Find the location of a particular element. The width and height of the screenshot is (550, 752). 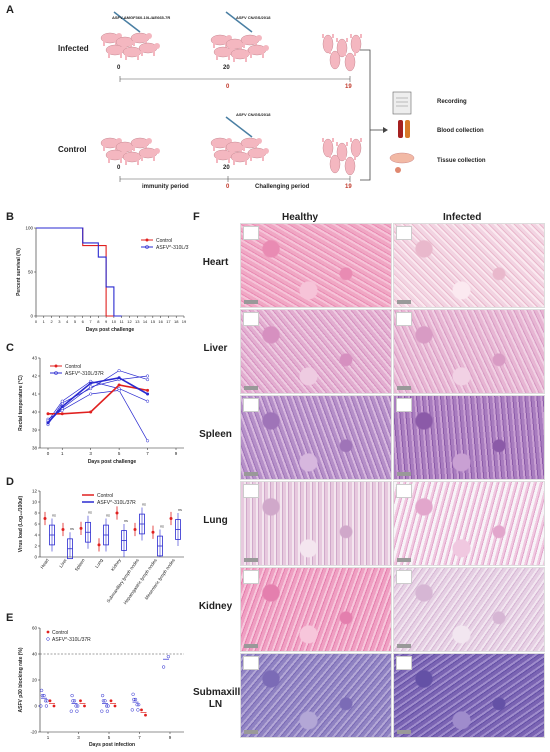

x-tick-label: 0 is located at coordinates (48, 453).